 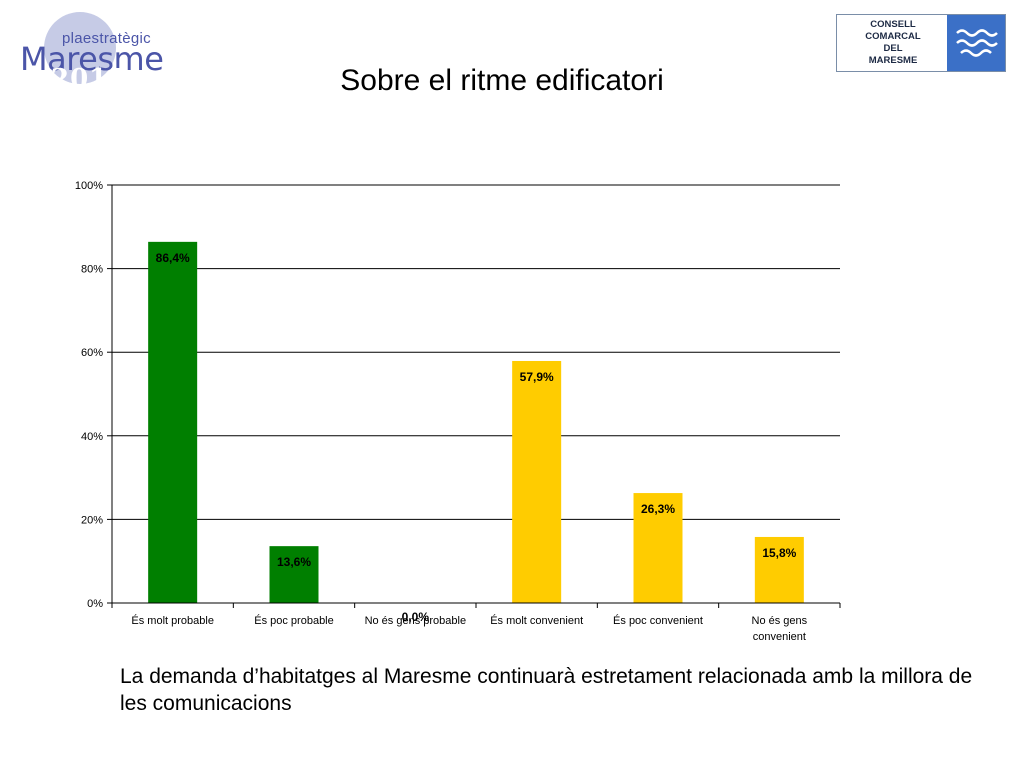 I want to click on data-label: 13,6%, so click(x=294, y=562).